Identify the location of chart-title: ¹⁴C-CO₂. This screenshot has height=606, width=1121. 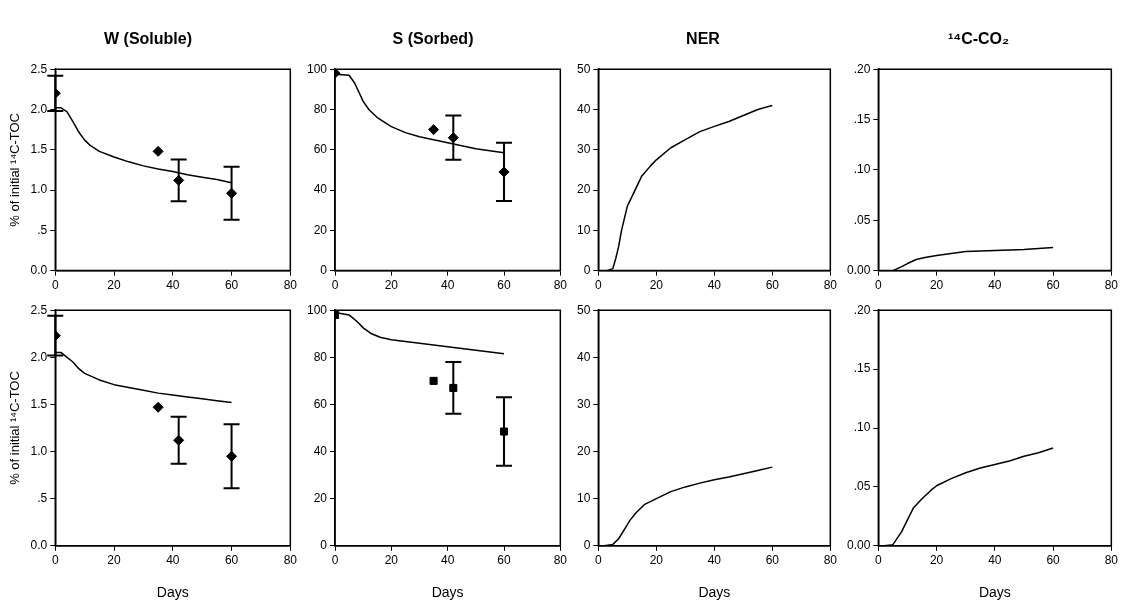
(978, 39).